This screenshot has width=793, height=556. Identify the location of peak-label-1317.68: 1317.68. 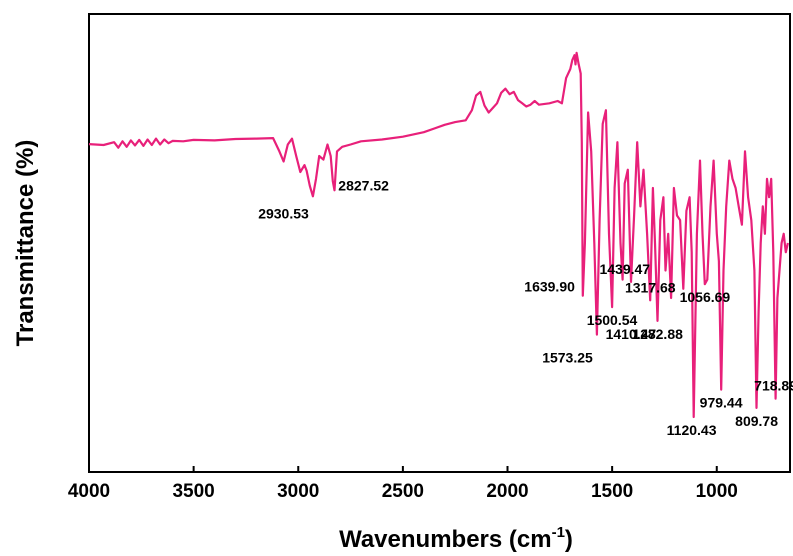
(650, 287).